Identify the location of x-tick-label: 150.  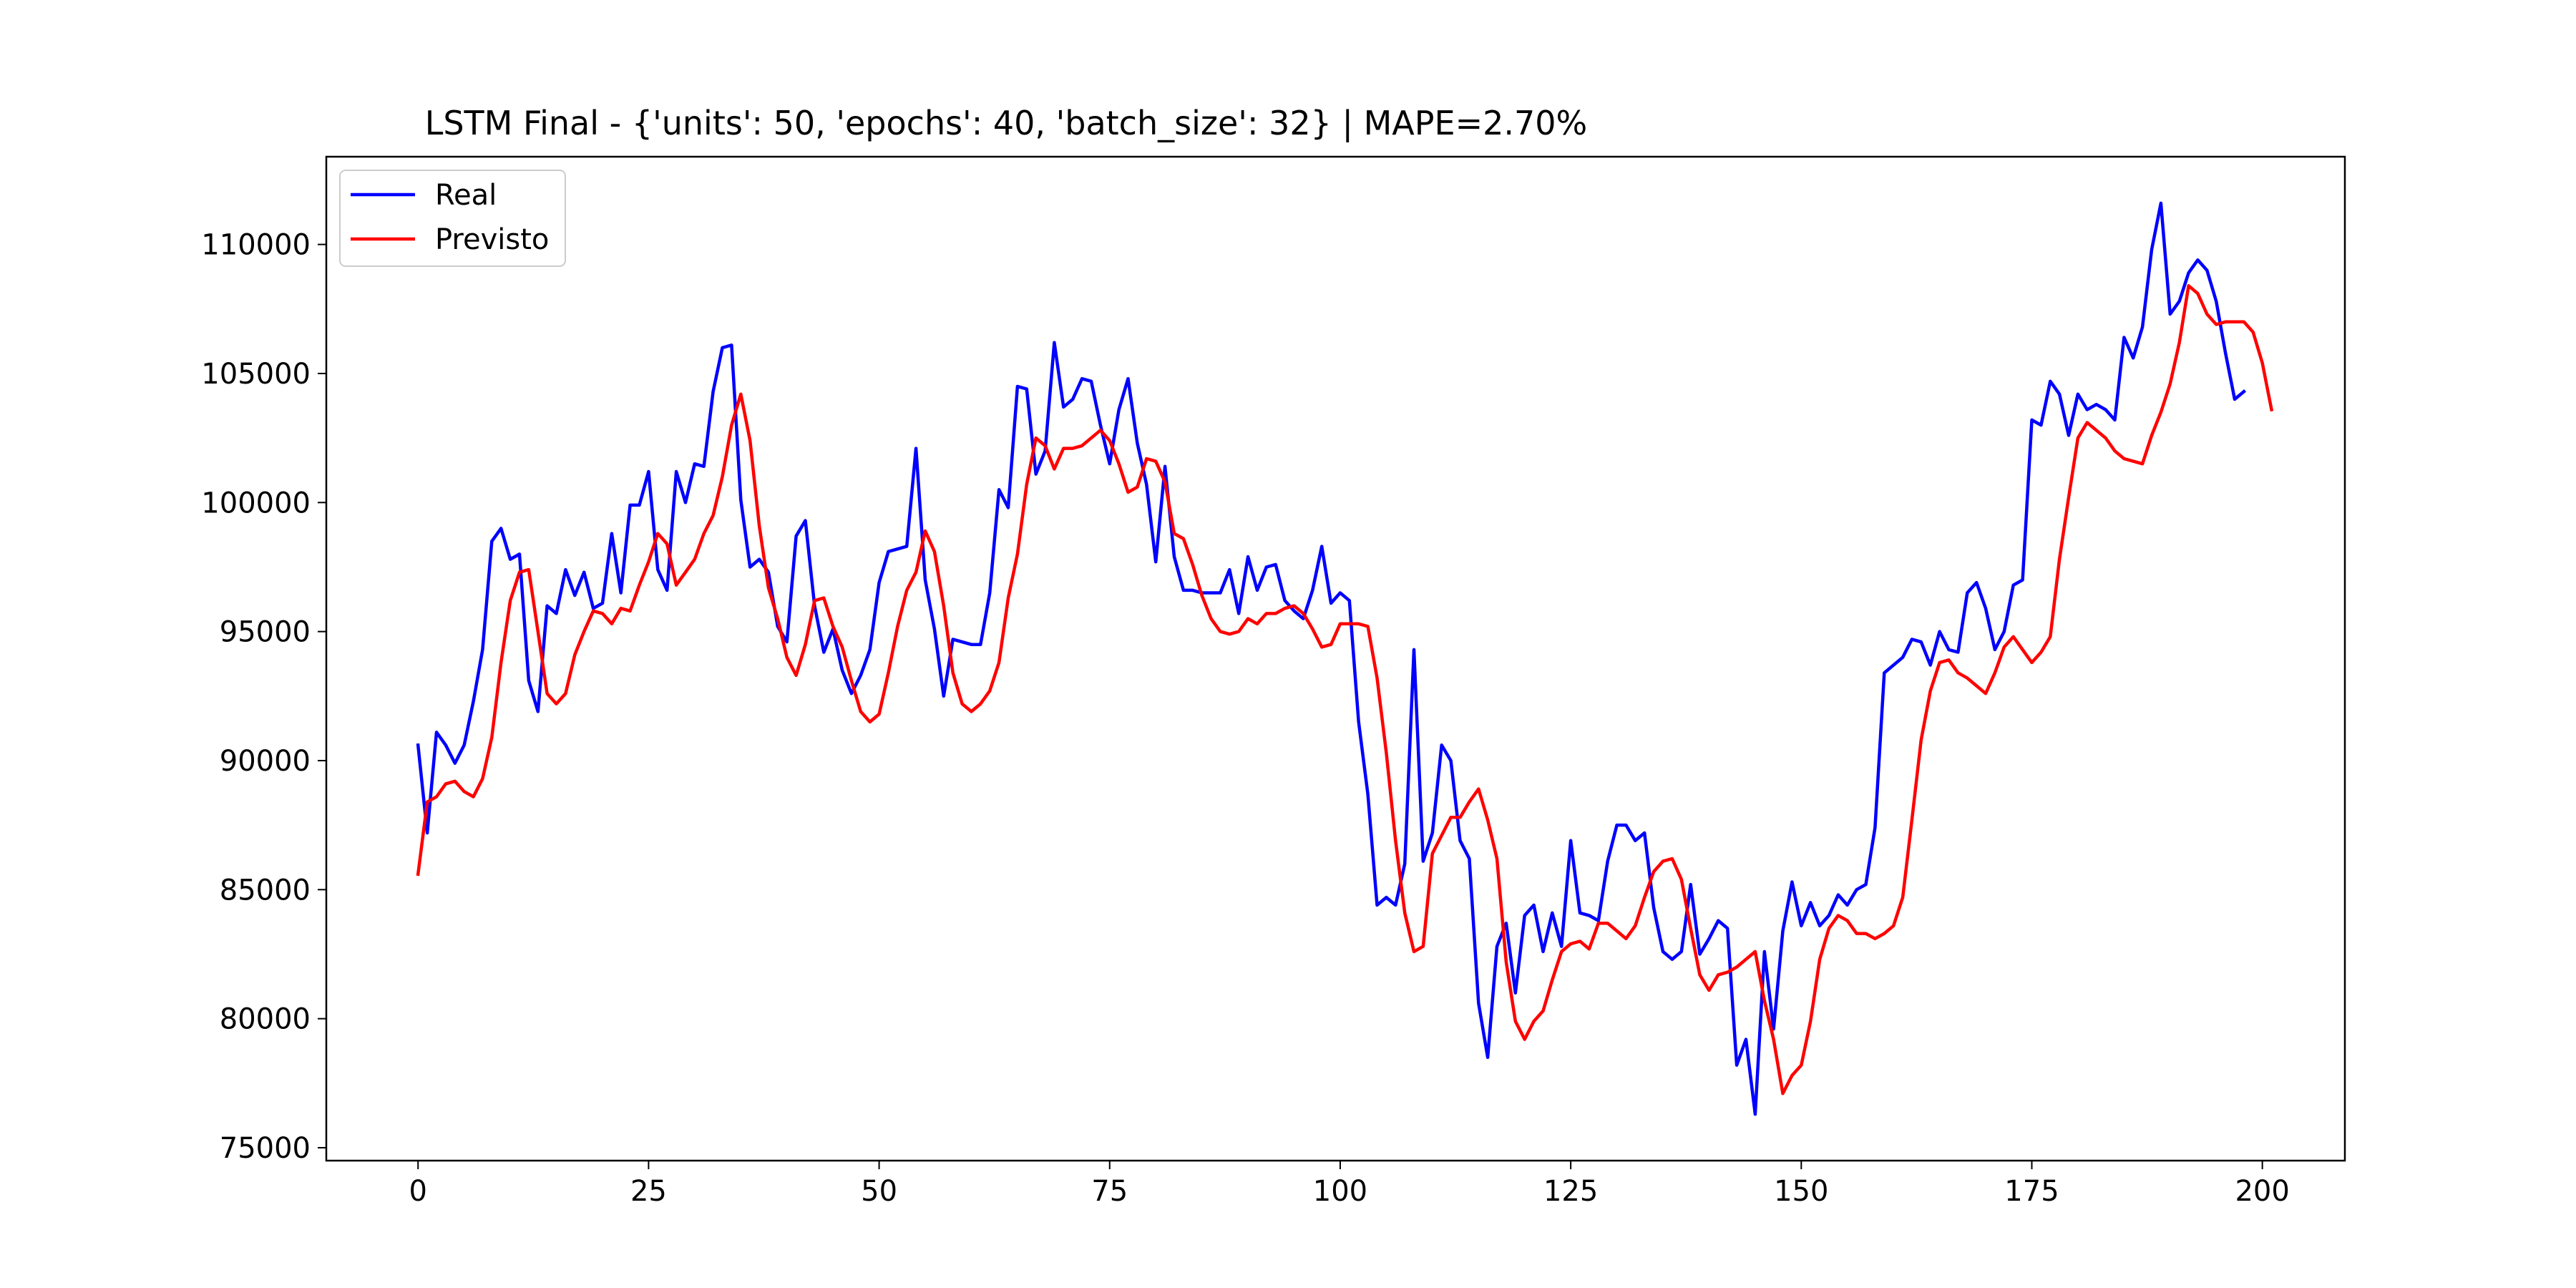
(1801, 1191).